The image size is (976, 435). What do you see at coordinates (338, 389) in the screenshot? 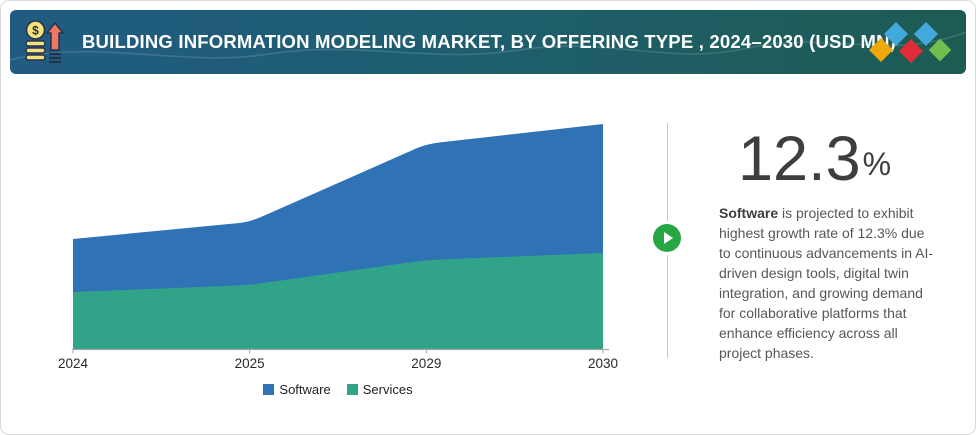
I see `chart-legend: Software Services` at bounding box center [338, 389].